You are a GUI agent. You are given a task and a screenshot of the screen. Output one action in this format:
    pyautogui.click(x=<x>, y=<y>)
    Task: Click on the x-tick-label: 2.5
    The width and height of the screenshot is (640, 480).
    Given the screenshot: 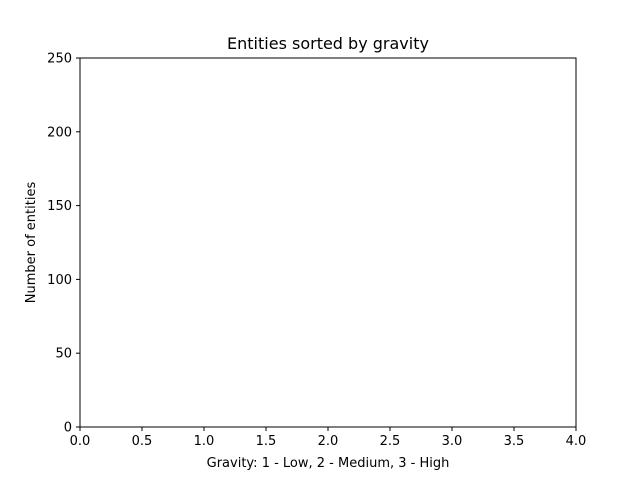 What is the action you would take?
    pyautogui.click(x=390, y=441)
    